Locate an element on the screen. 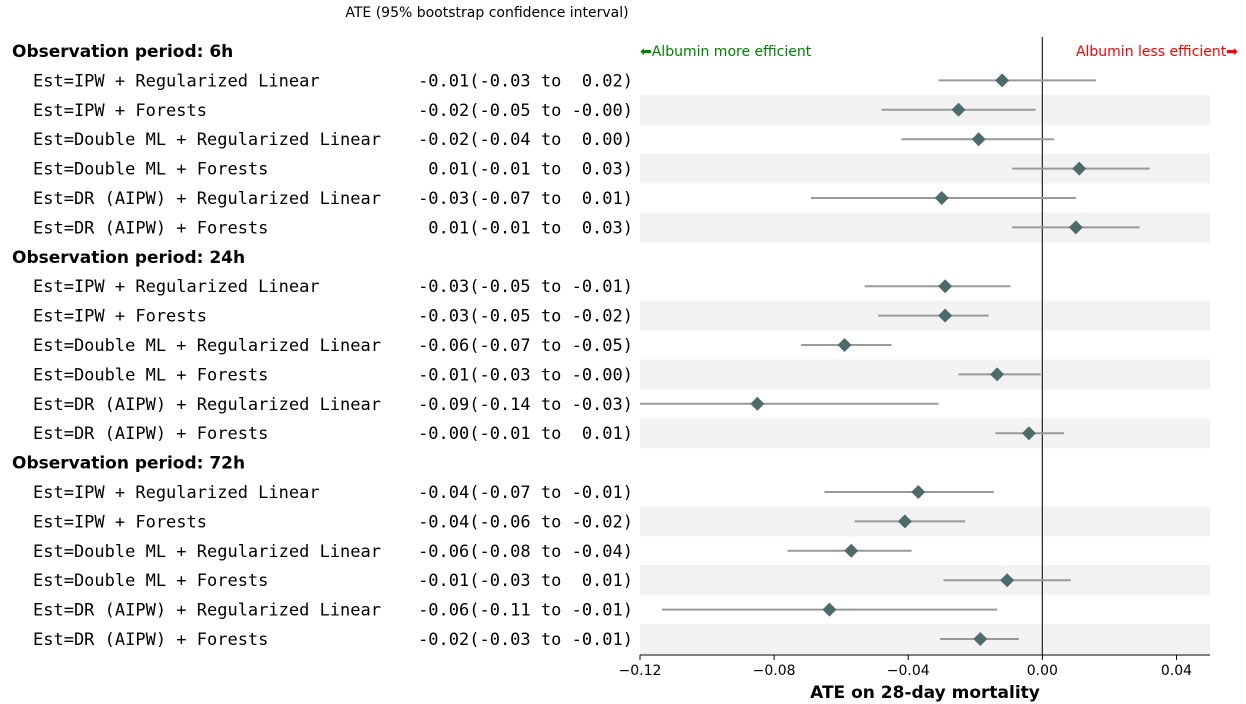 Image resolution: width=1246 pixels, height=704 pixels. x-tick-label: 0.04 is located at coordinates (1176, 671).